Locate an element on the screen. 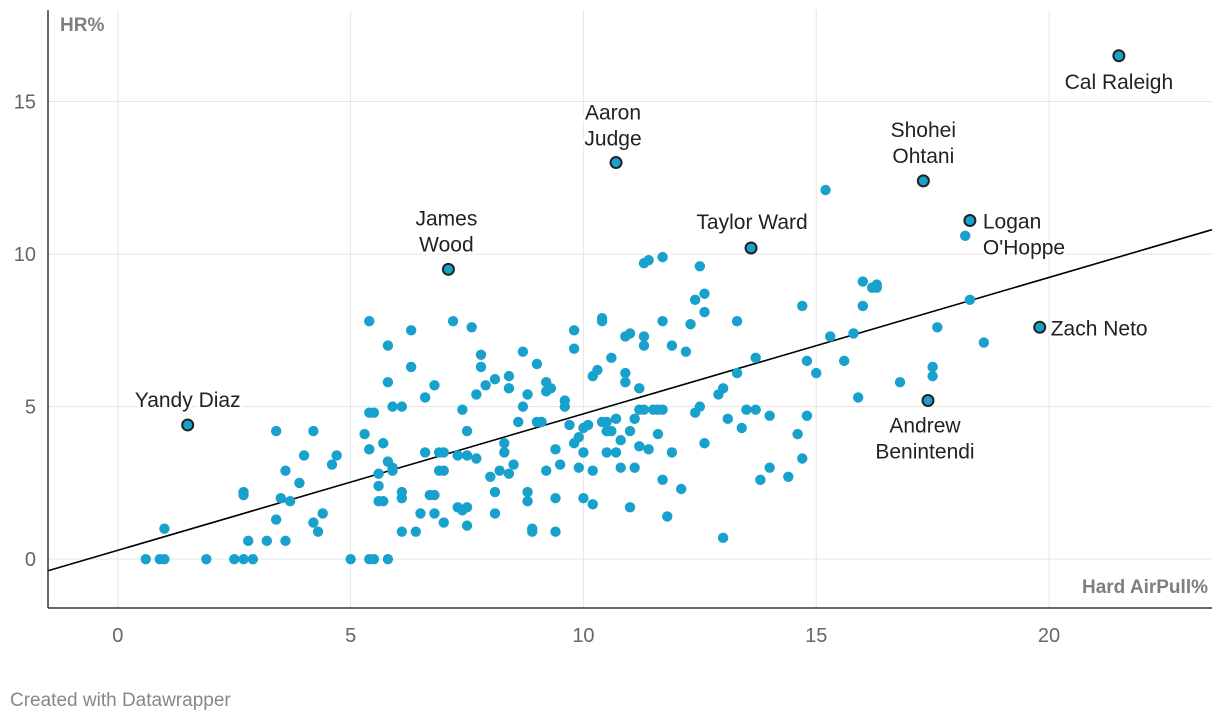 This screenshot has height=726, width=1220. point-label: Cal Raleigh is located at coordinates (1119, 82).